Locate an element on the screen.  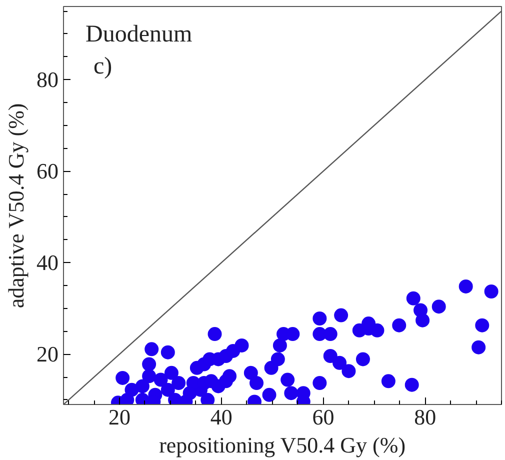
y-axis-title: adaptive V50.4 Gy (%) is located at coordinates (16, 205).